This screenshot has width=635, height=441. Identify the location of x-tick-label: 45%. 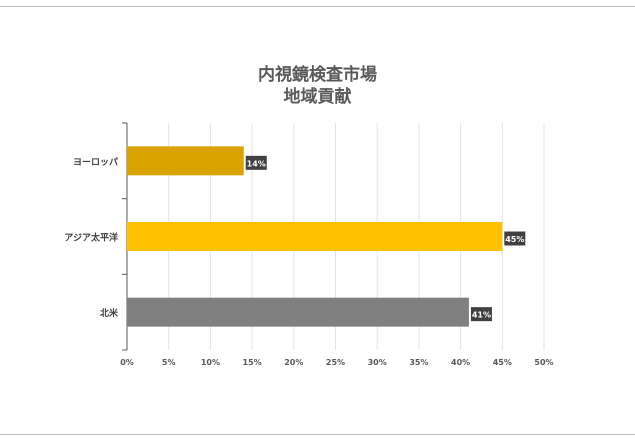
(502, 362).